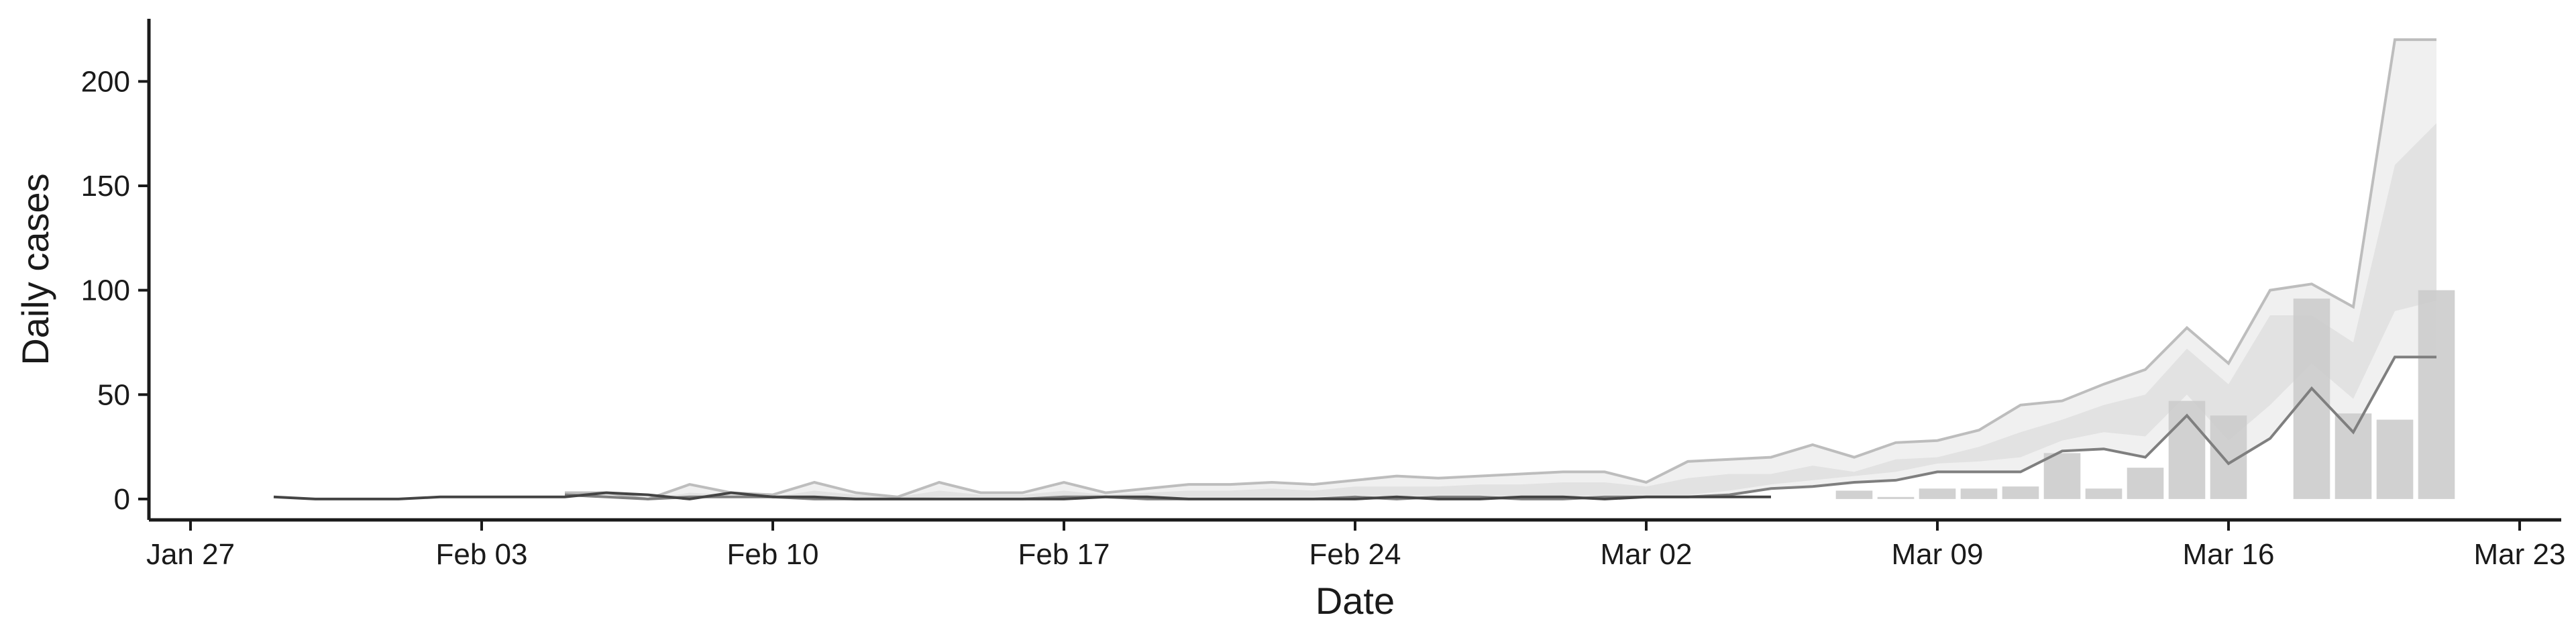  Describe the element at coordinates (105, 290) in the screenshot. I see `y-tick-label: 100` at that location.